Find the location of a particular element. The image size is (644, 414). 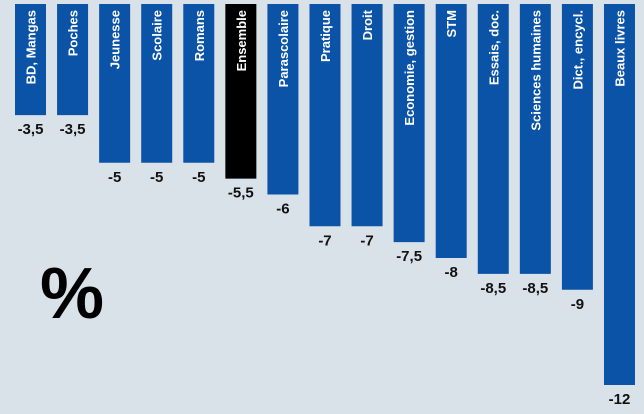

category-label-droit: Droit is located at coordinates (367, 24).